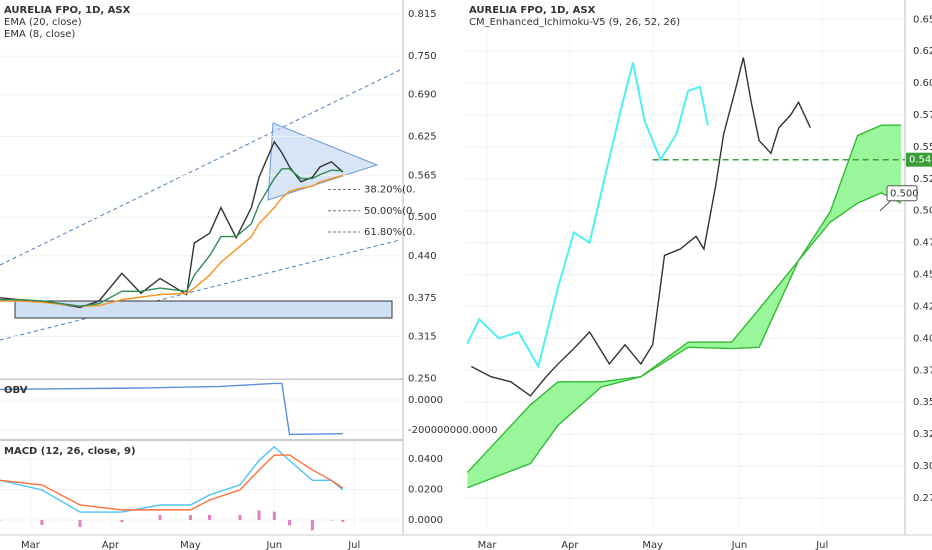 The width and height of the screenshot is (932, 550). What do you see at coordinates (390, 232) in the screenshot?
I see `fib-label: 61.80%(0.` at bounding box center [390, 232].